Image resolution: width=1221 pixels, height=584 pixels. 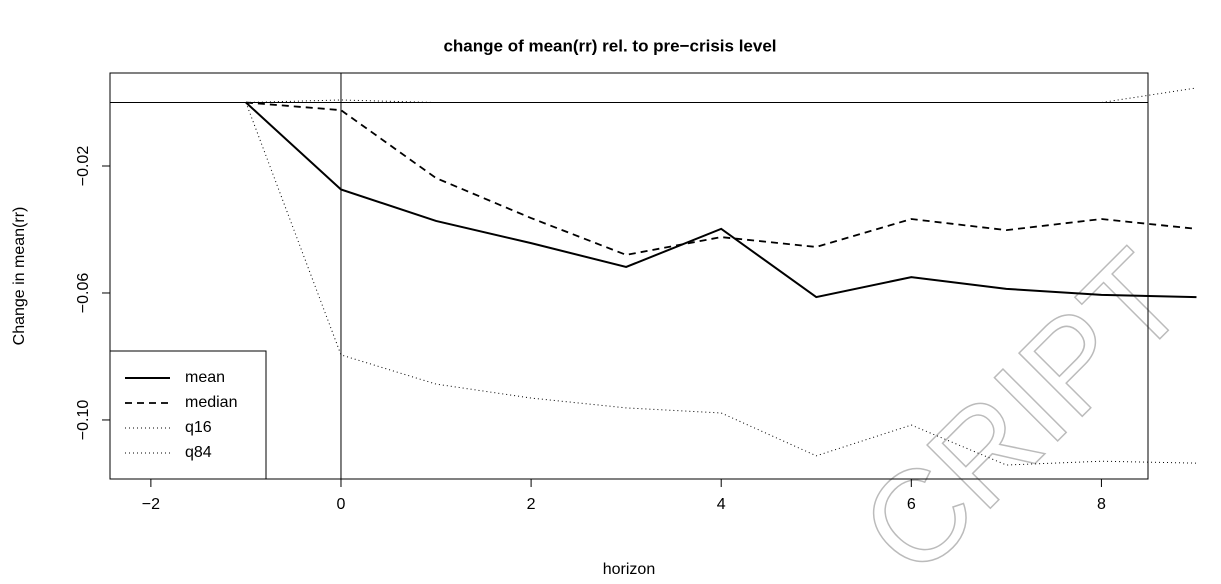 I want to click on x-axis-label: horizon, so click(x=629, y=569).